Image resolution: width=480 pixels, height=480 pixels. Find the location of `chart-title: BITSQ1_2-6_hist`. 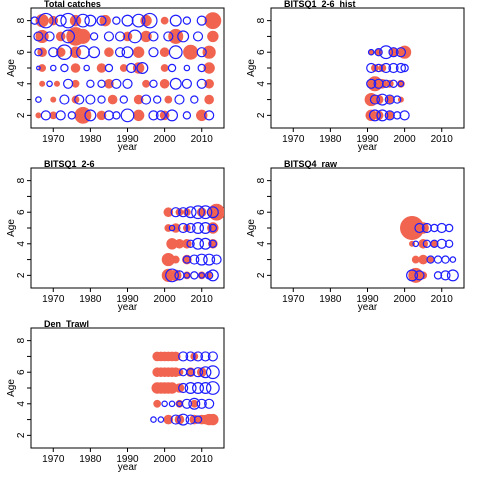

chart-title: BITSQ1_2-6_hist is located at coordinates (320, 4).